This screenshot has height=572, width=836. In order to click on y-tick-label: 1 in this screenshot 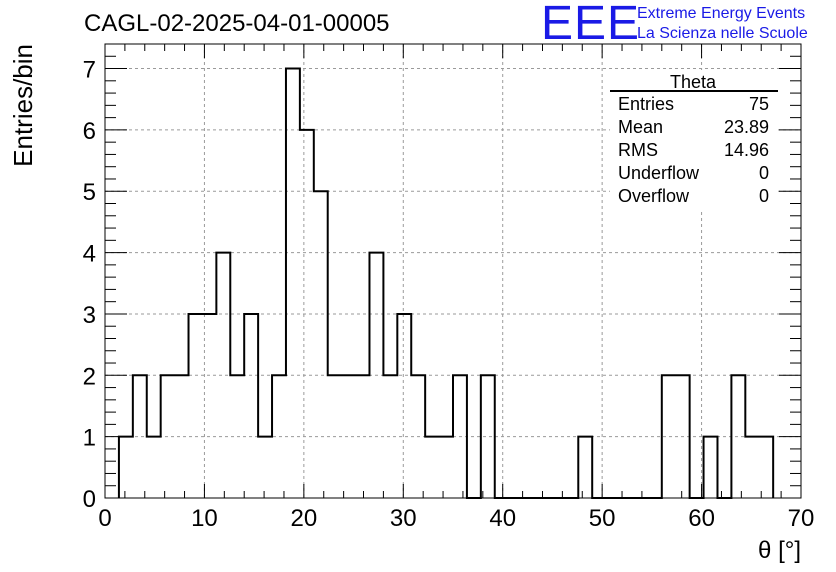, I will do `click(89, 438)`.